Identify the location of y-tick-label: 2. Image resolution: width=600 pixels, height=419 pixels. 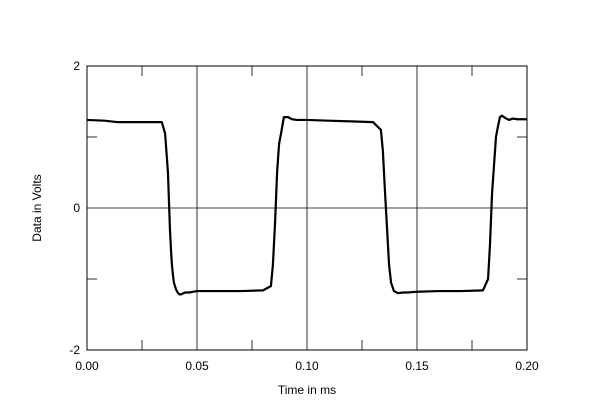
(76, 66).